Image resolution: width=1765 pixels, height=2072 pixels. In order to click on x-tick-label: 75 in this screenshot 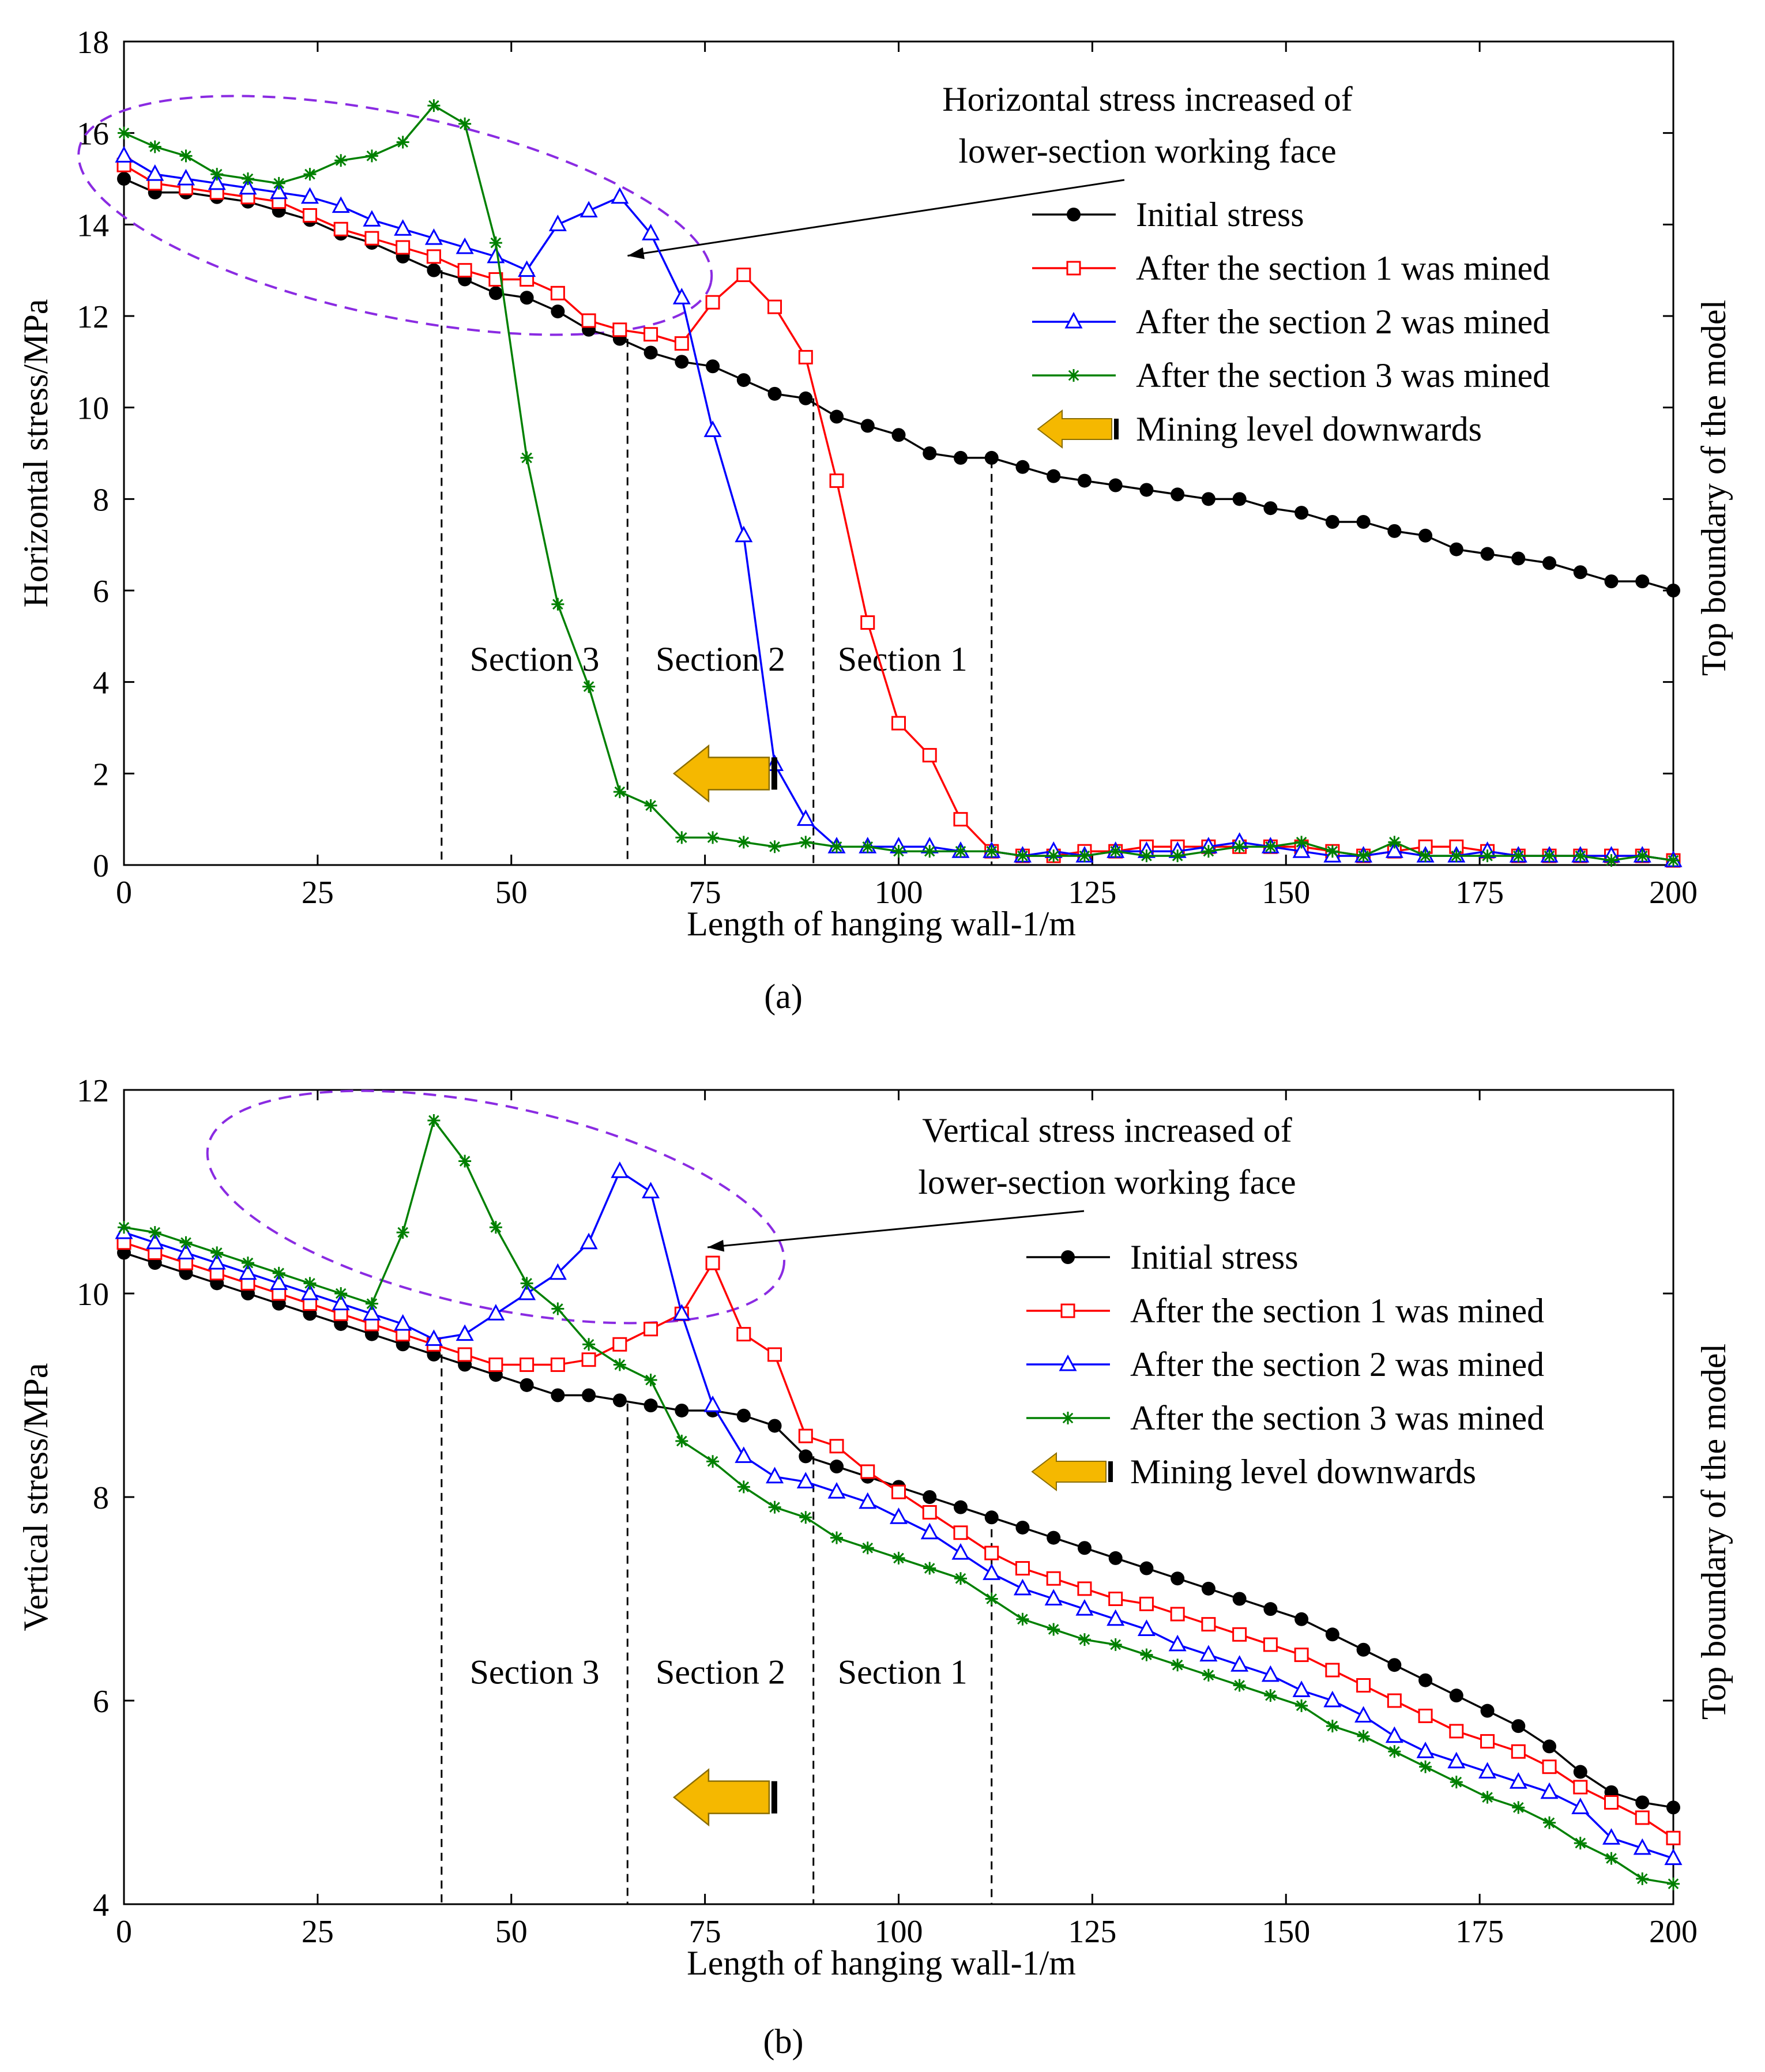, I will do `click(705, 893)`.